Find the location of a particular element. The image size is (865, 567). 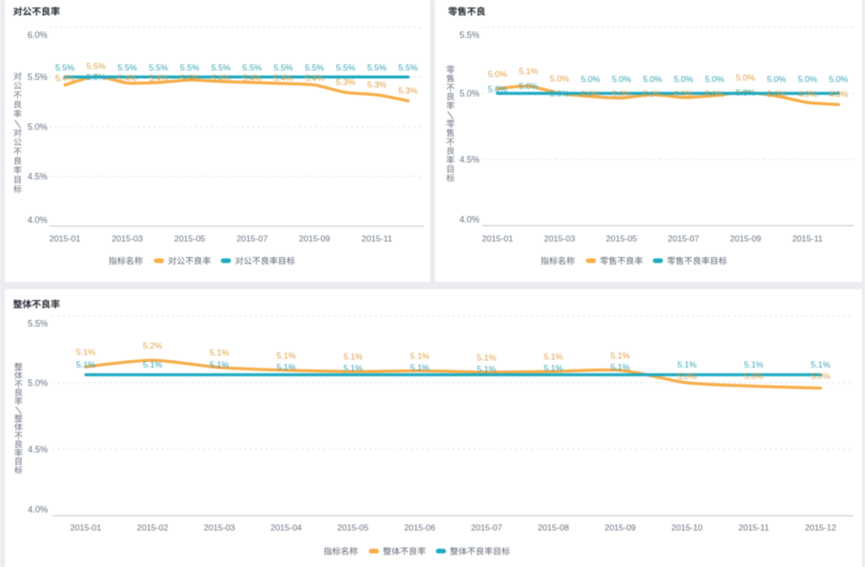

svg-text: 6.0% is located at coordinates (37, 35).